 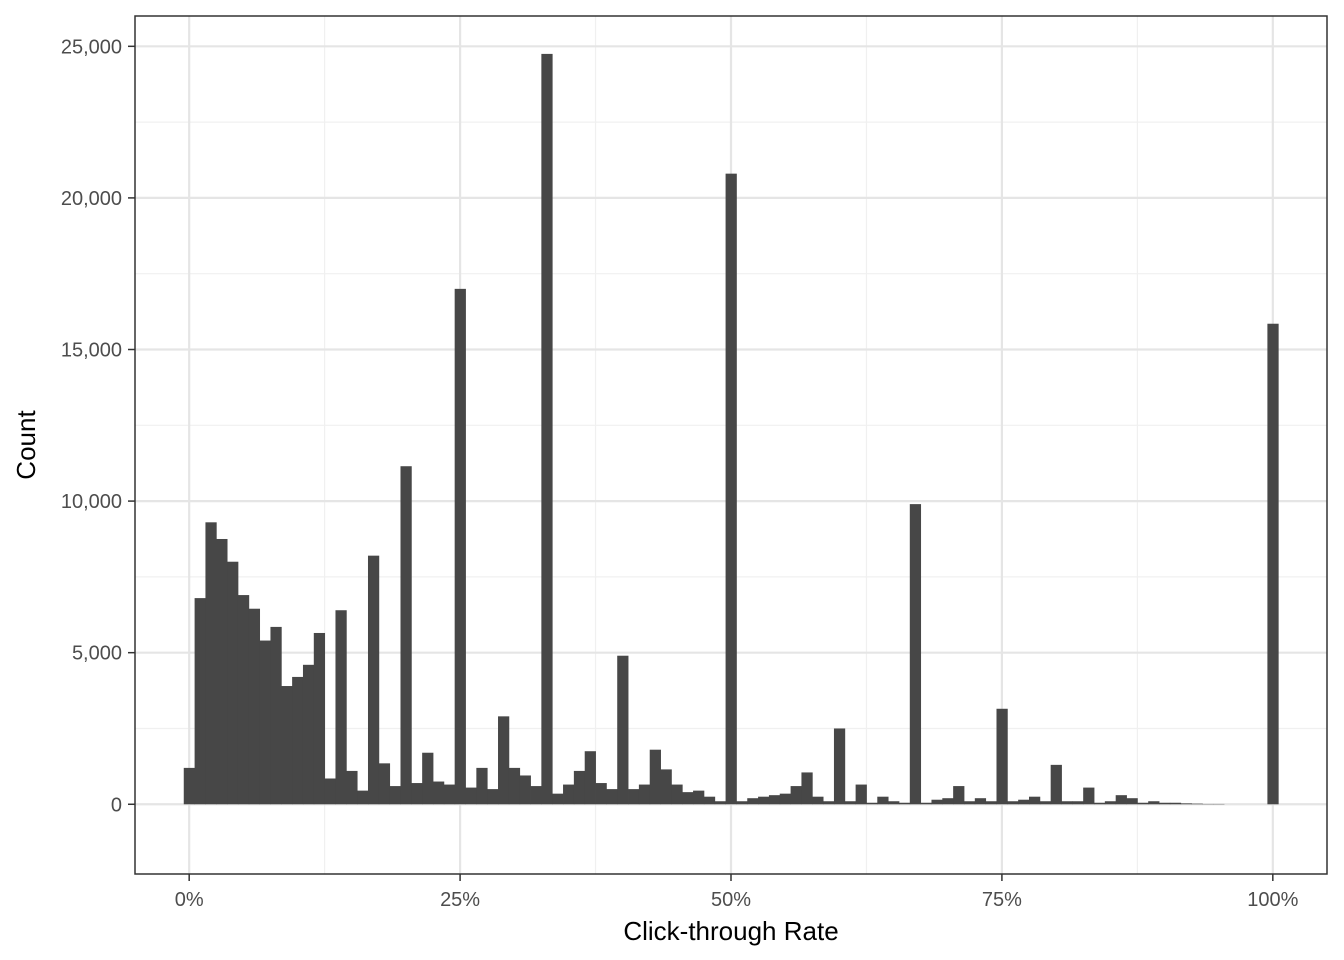 What do you see at coordinates (737, 900) in the screenshot?
I see `x-axis-tick-labels: 0% 25% 50% 75% 100%` at bounding box center [737, 900].